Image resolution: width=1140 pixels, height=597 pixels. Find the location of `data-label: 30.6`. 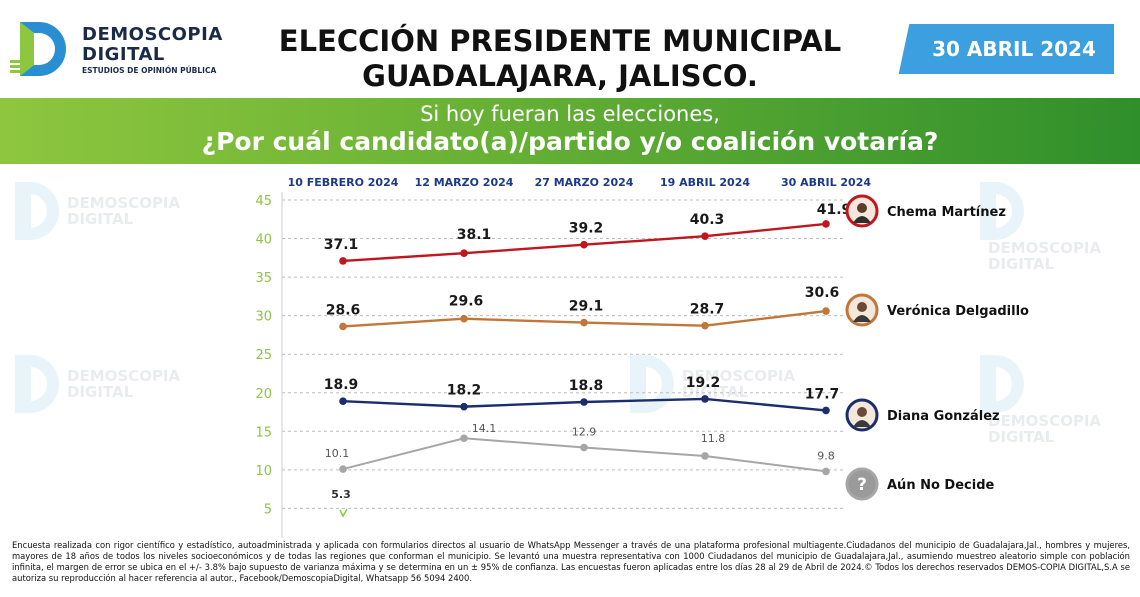

data-label: 30.6 is located at coordinates (822, 293).